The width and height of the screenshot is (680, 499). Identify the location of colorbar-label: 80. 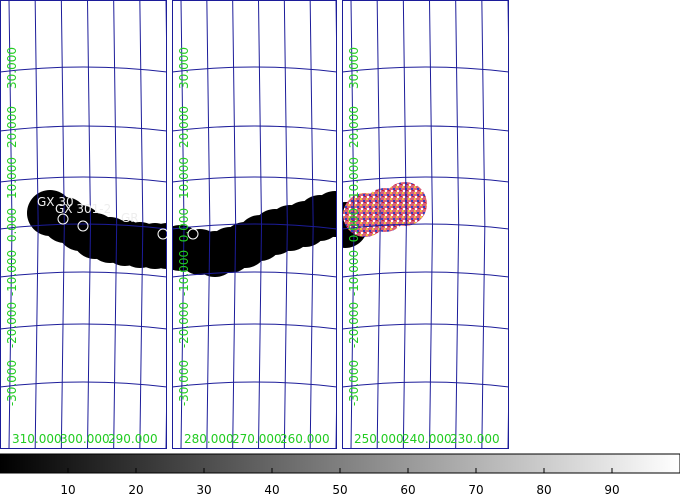
(543, 490).